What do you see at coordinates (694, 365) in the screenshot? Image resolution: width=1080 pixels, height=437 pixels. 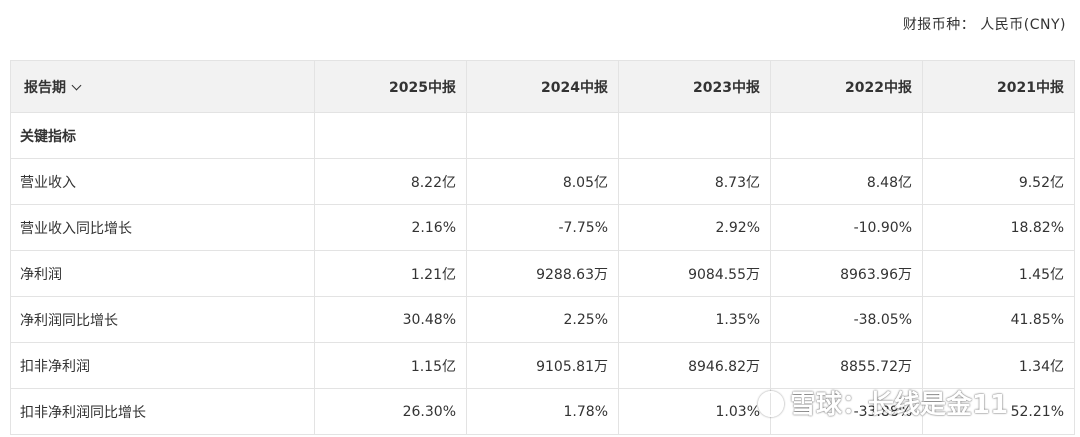 I see `table-cell: 8946.82万` at bounding box center [694, 365].